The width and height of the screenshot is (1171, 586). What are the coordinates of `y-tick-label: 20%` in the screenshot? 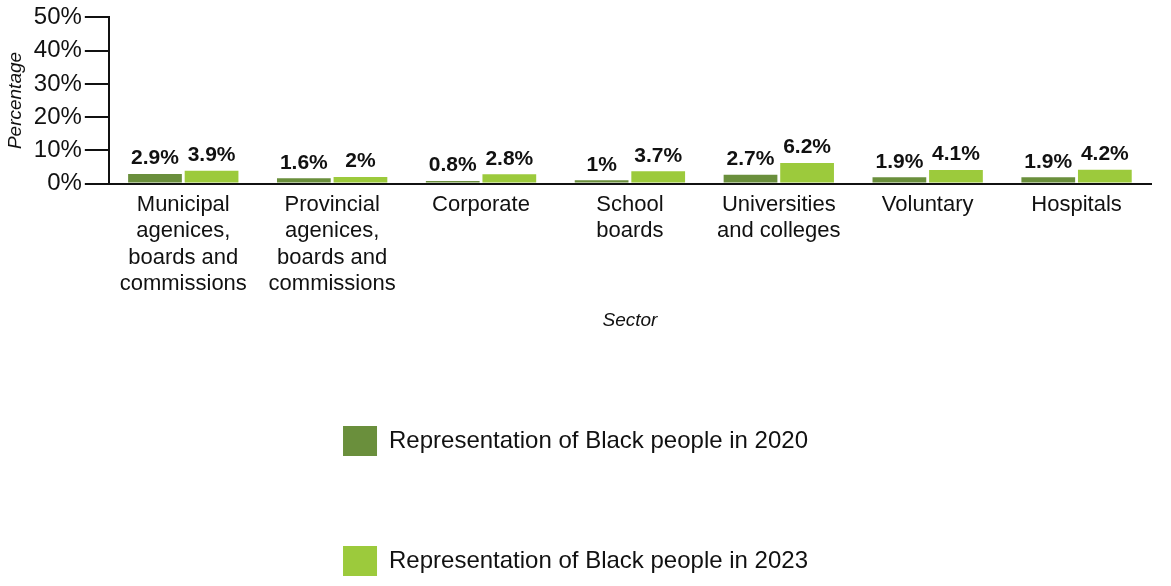 It's located at (57, 115).